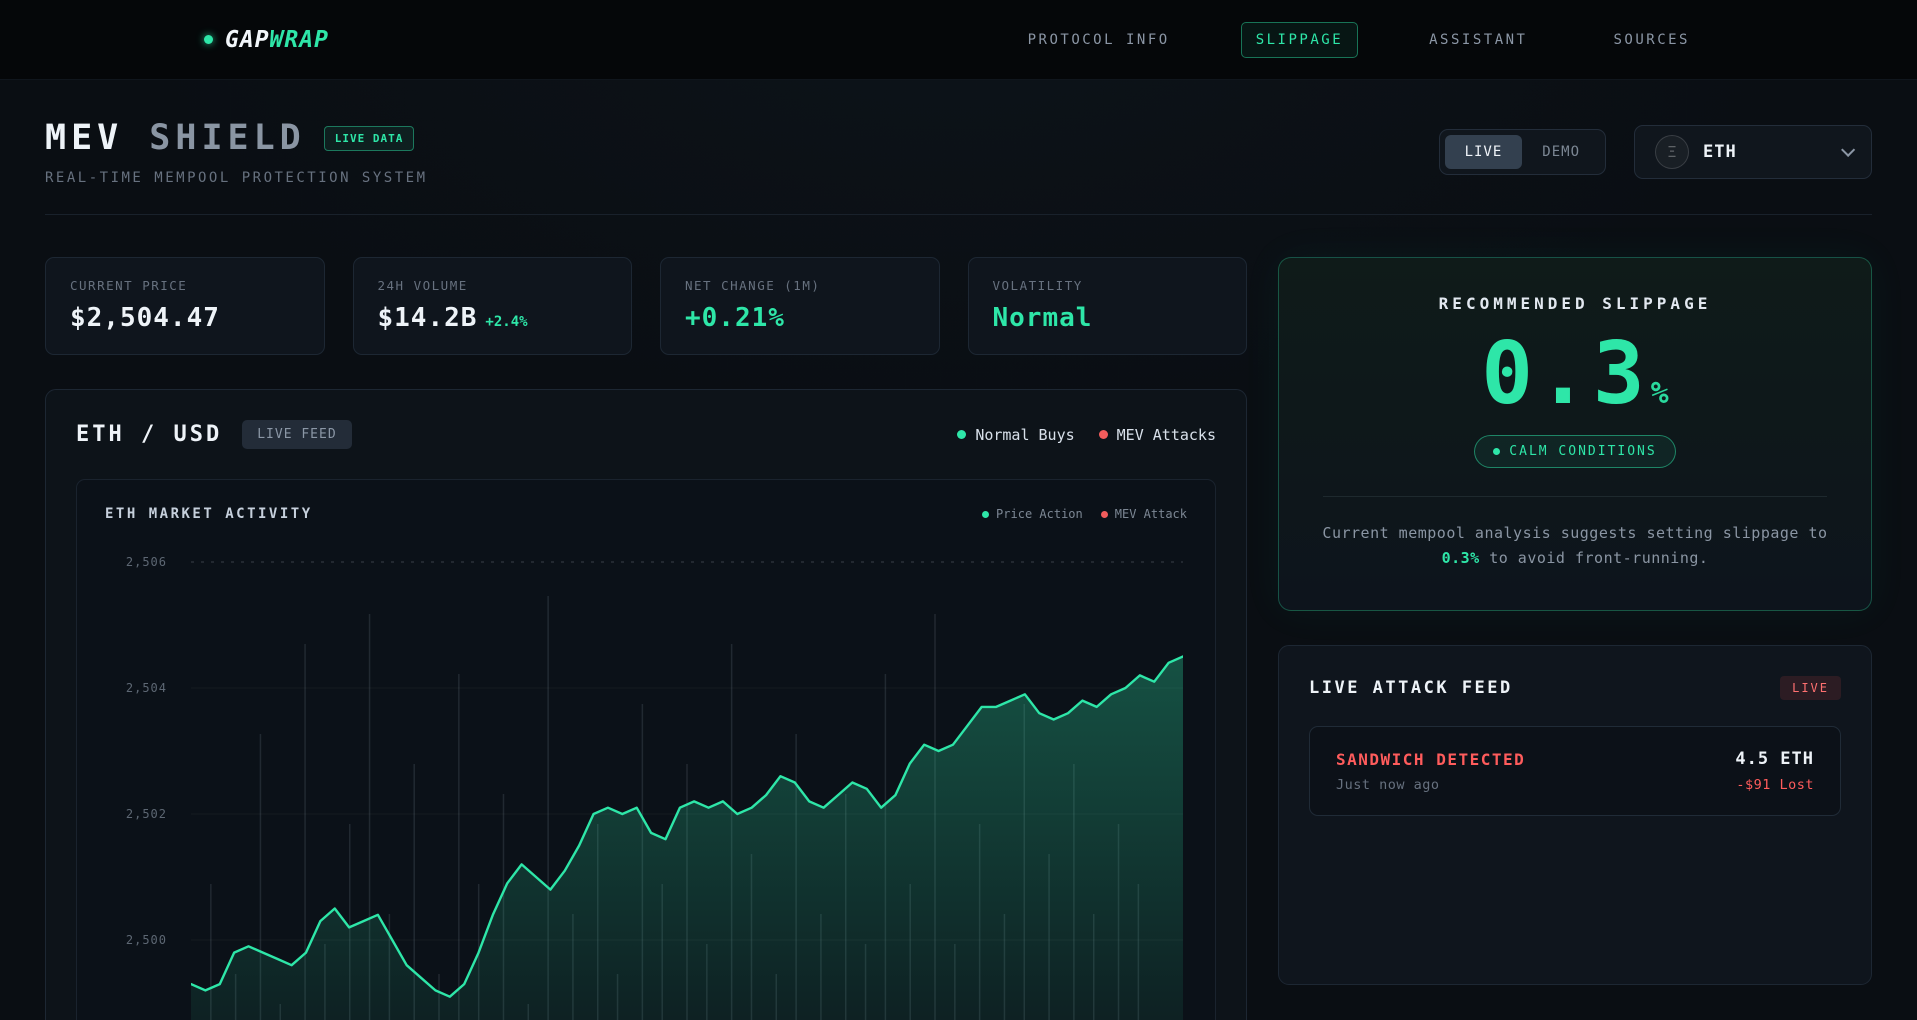 Image resolution: width=1917 pixels, height=1020 pixels. What do you see at coordinates (1659, 393) in the screenshot?
I see `slippage-unit: %` at bounding box center [1659, 393].